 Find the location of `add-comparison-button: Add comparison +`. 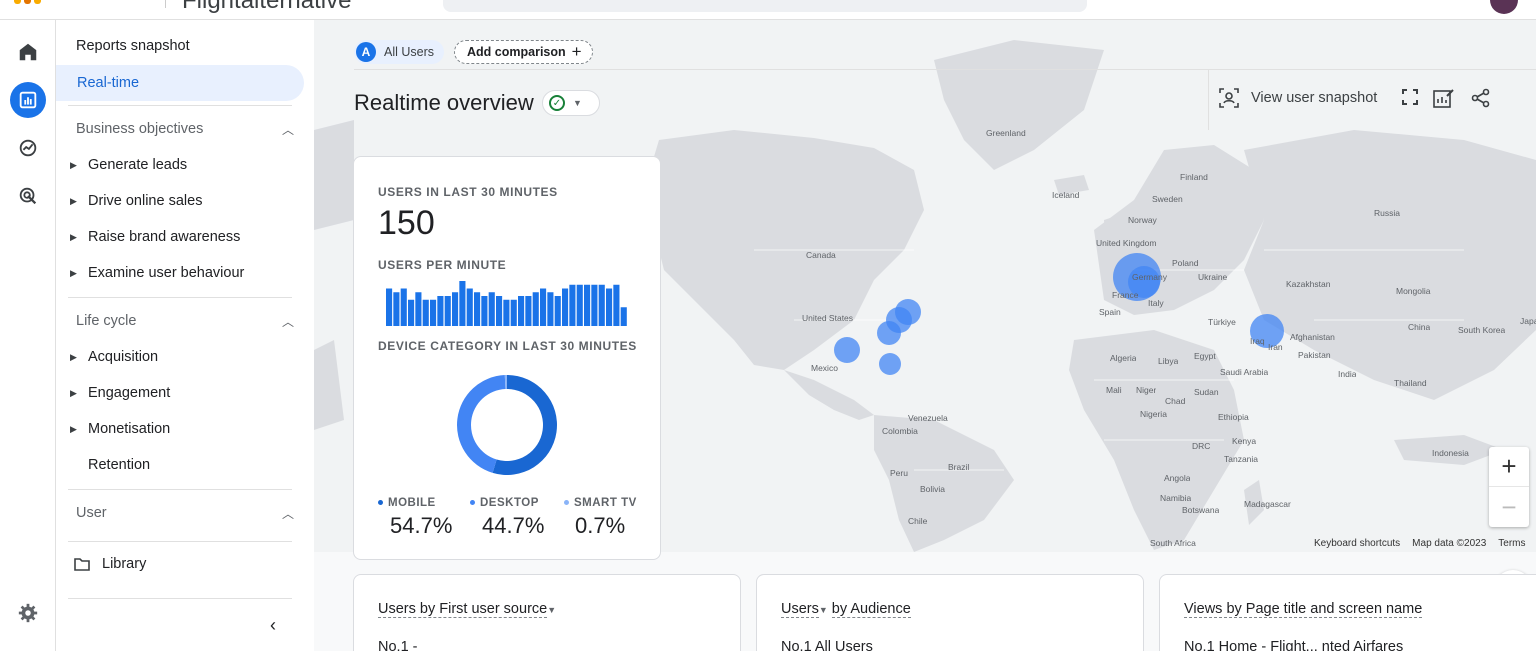

add-comparison-button: Add comparison + is located at coordinates (523, 52).